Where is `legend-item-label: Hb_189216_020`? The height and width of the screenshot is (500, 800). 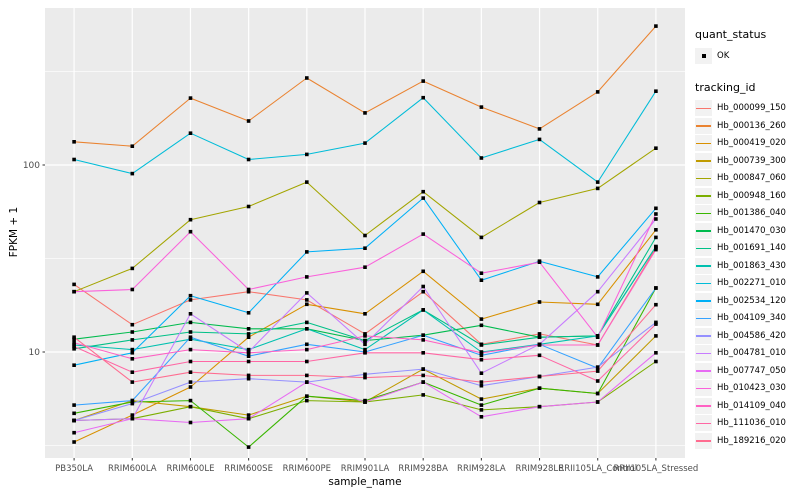 legend-item-label: Hb_189216_020 is located at coordinates (751, 440).